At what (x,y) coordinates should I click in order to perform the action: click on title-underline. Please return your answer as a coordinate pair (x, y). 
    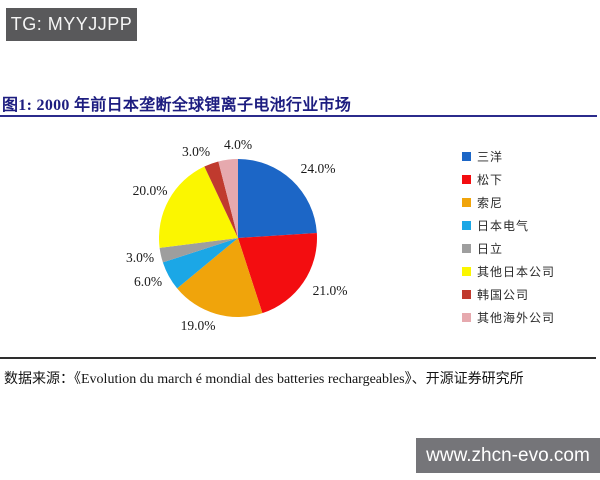
    Looking at the image, I should click on (298, 116).